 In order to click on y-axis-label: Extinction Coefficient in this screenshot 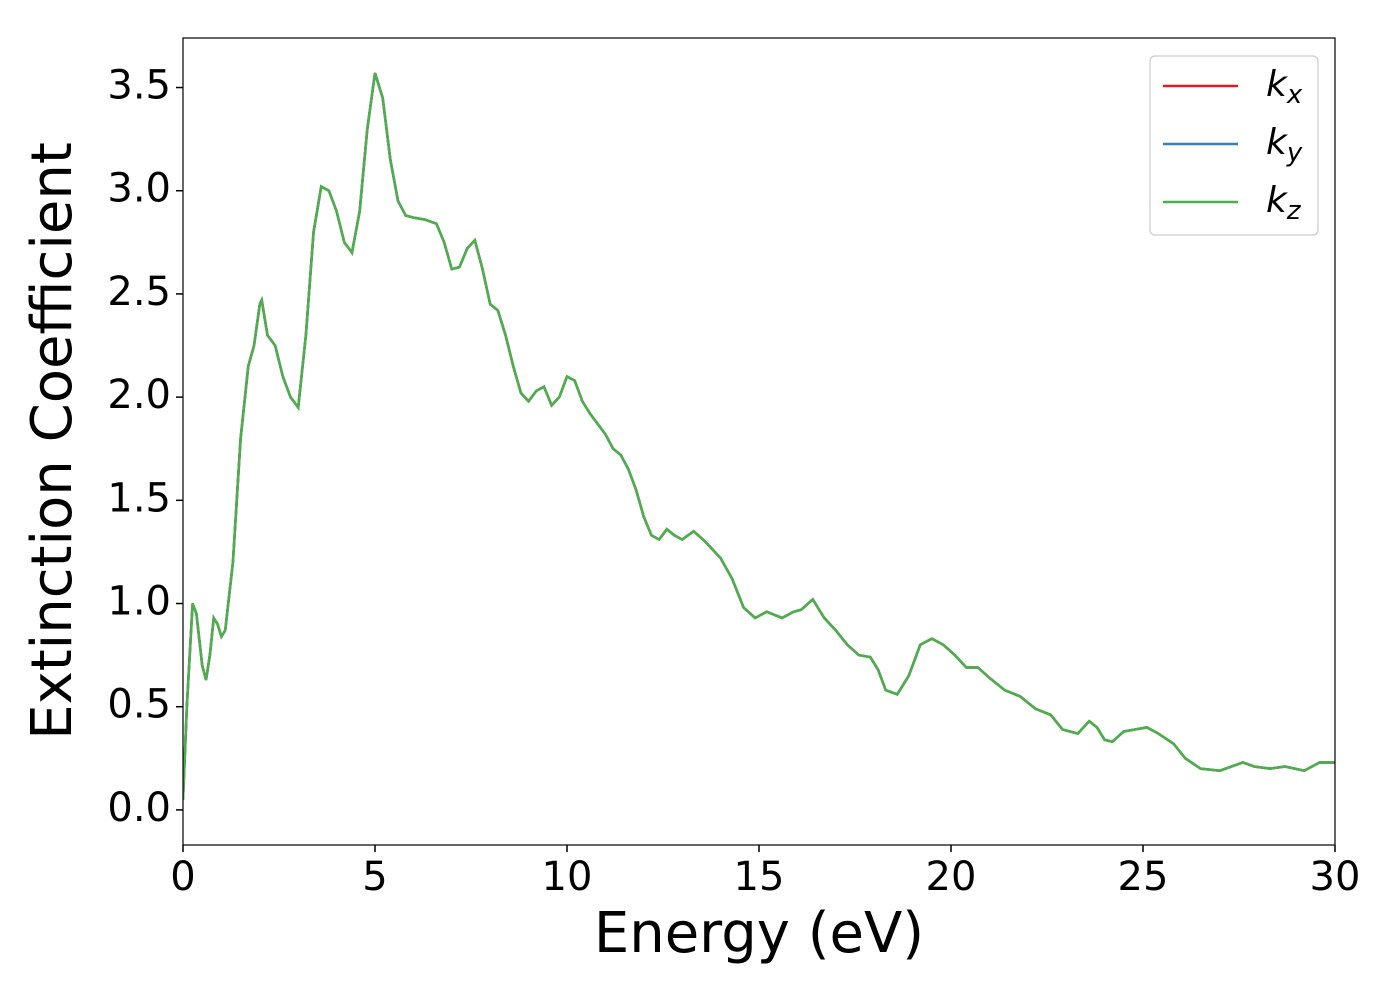, I will do `click(52, 441)`.